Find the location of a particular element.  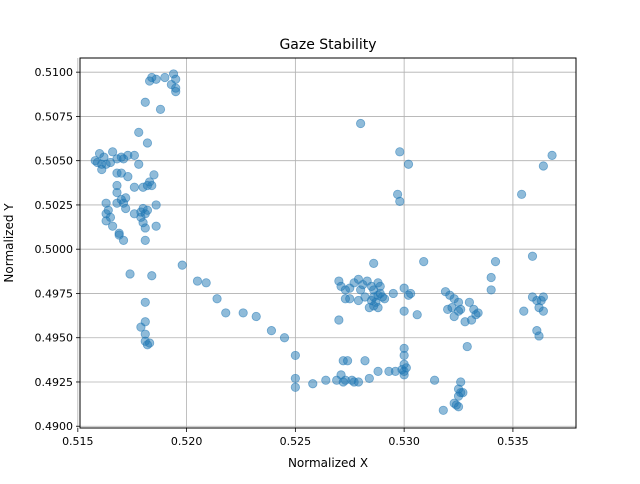

x-axis-label: Normalized X is located at coordinates (328, 463).